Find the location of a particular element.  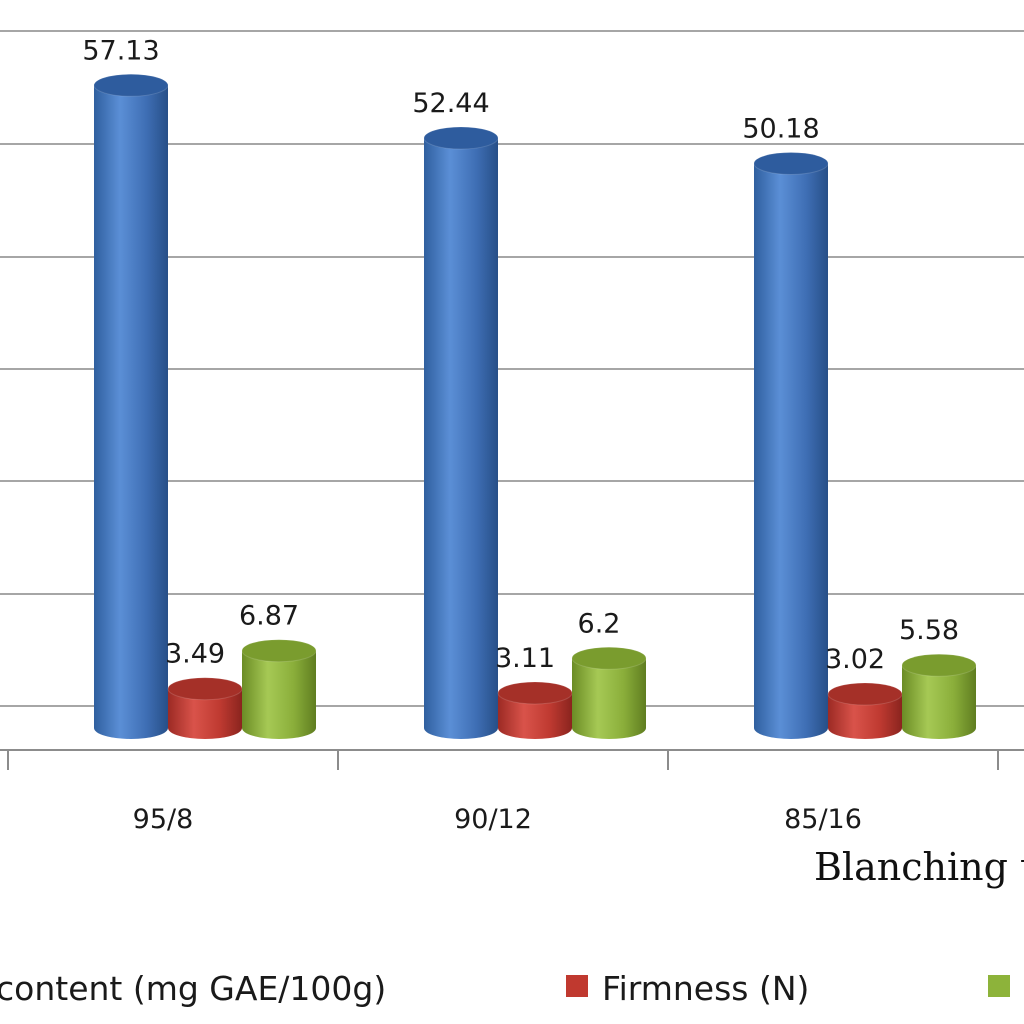

x-tick-labels: 95/8 90/12 85/16 is located at coordinates (497, 819).